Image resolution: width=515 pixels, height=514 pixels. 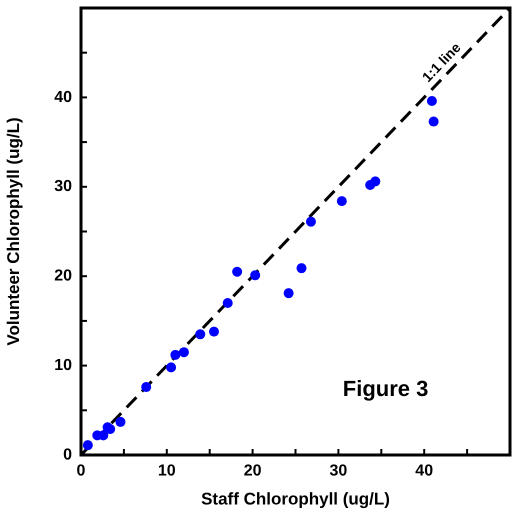 What do you see at coordinates (67, 455) in the screenshot?
I see `y-tick-label: 0` at bounding box center [67, 455].